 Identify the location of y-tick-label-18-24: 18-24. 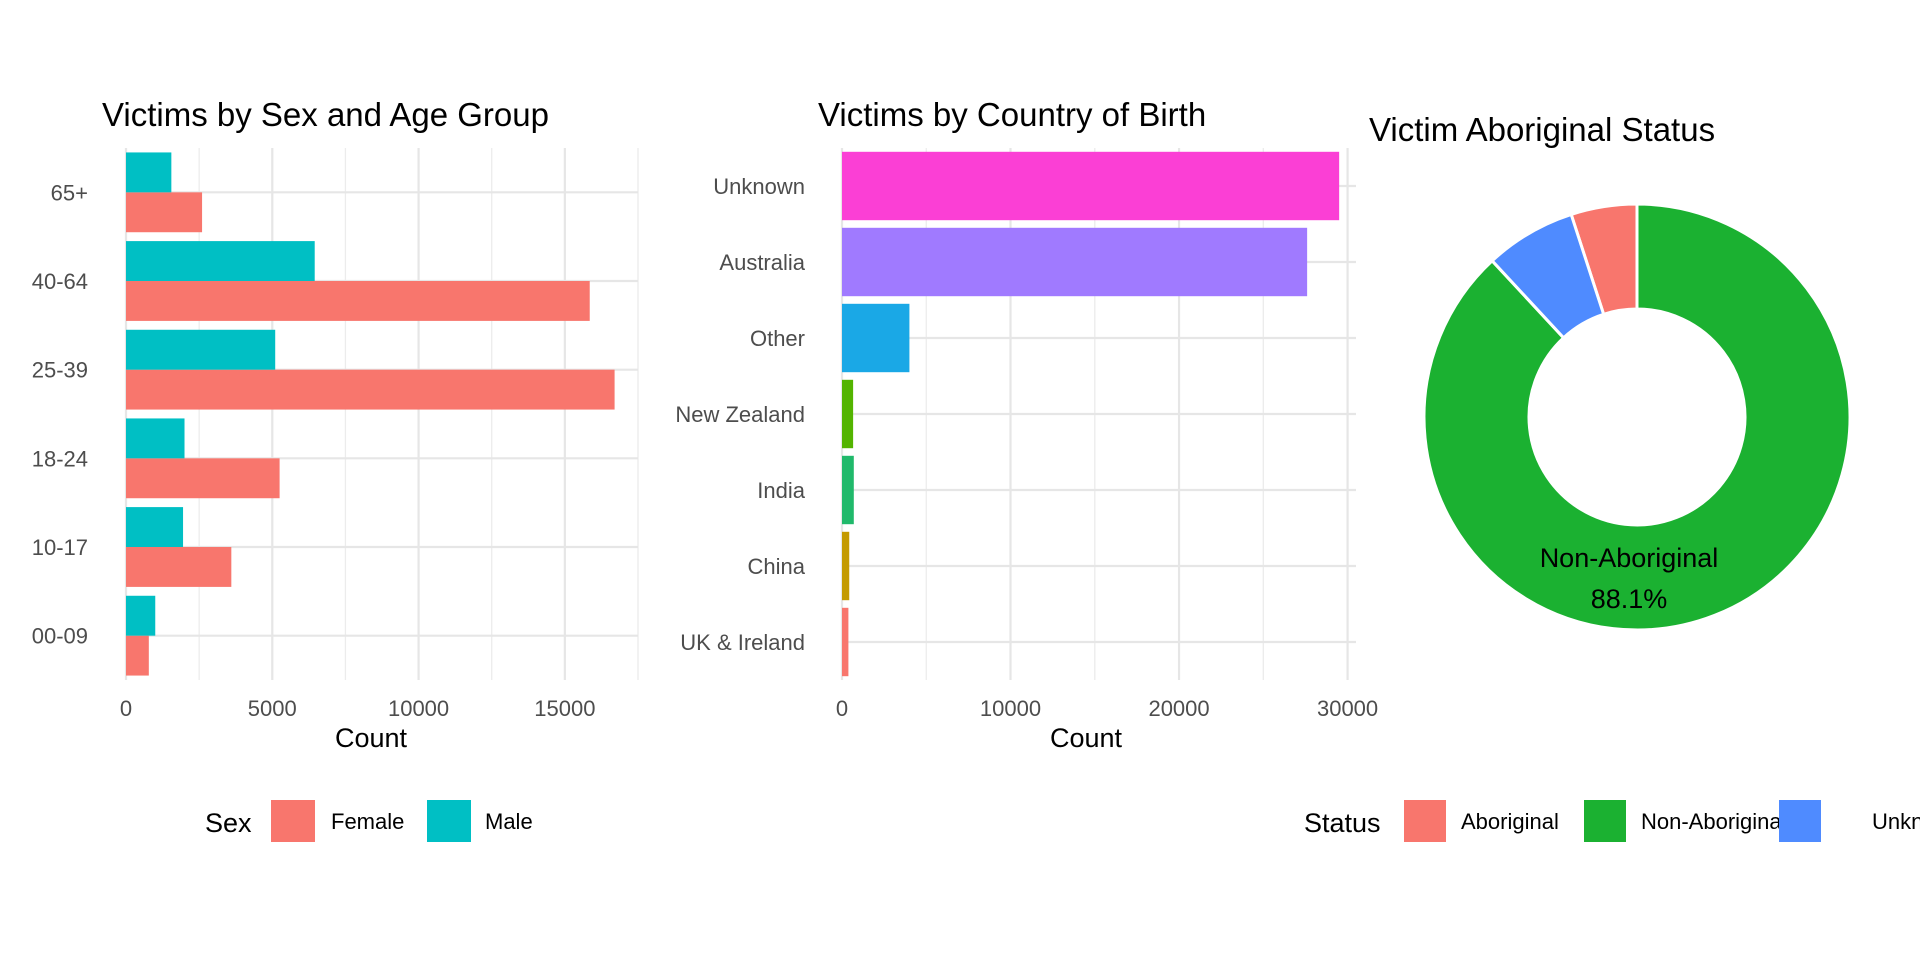
(60, 458).